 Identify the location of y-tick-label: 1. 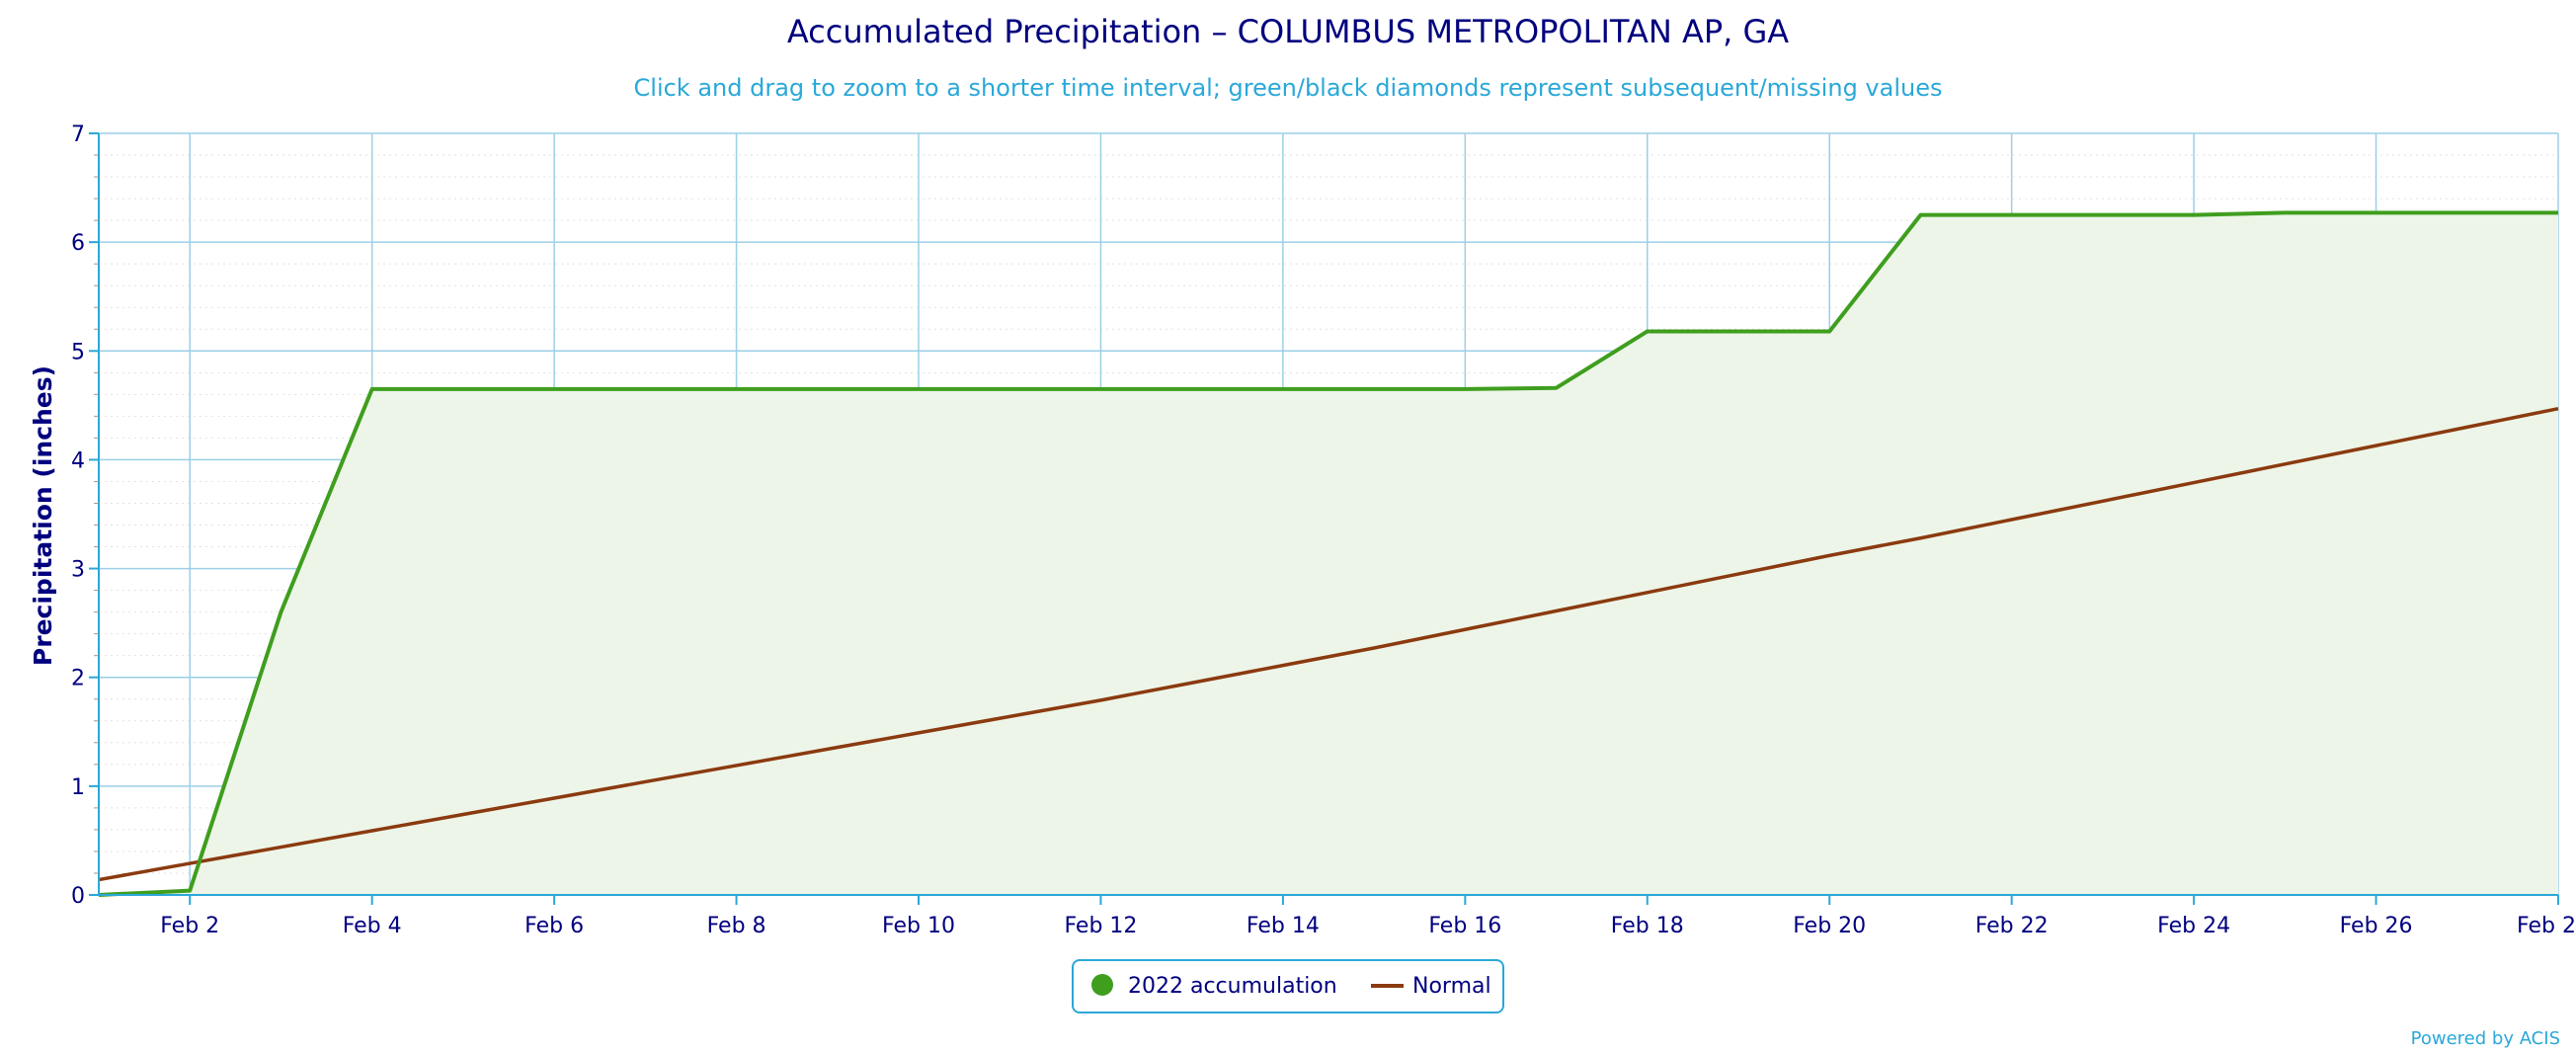
(78, 787).